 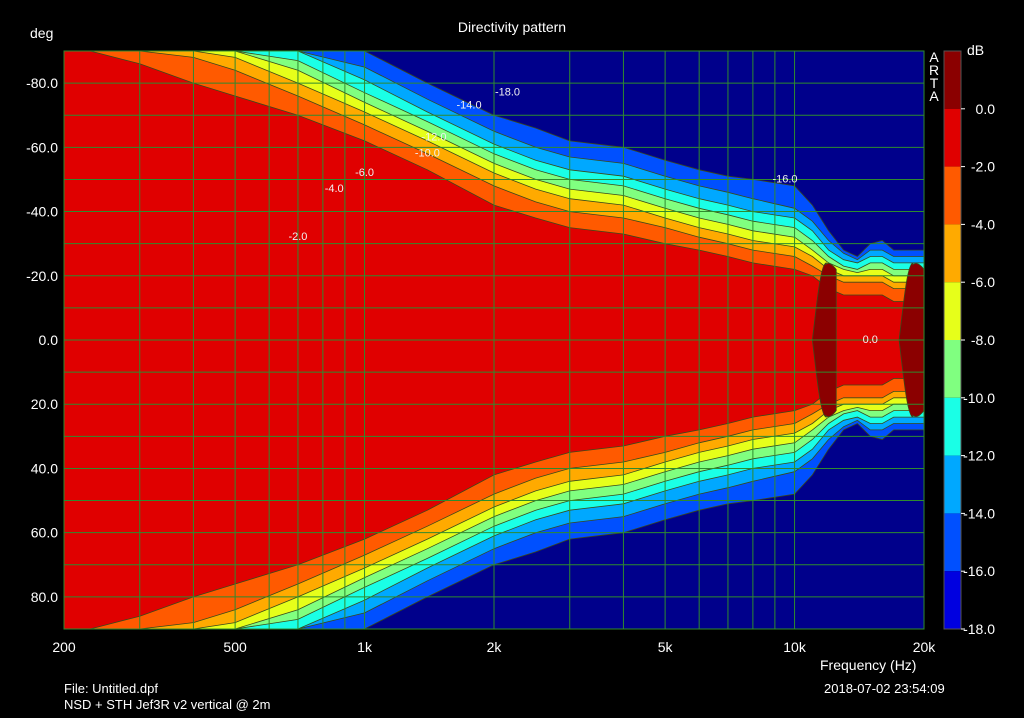 What do you see at coordinates (983, 282) in the screenshot?
I see `colorbar-tick-label: -6.0` at bounding box center [983, 282].